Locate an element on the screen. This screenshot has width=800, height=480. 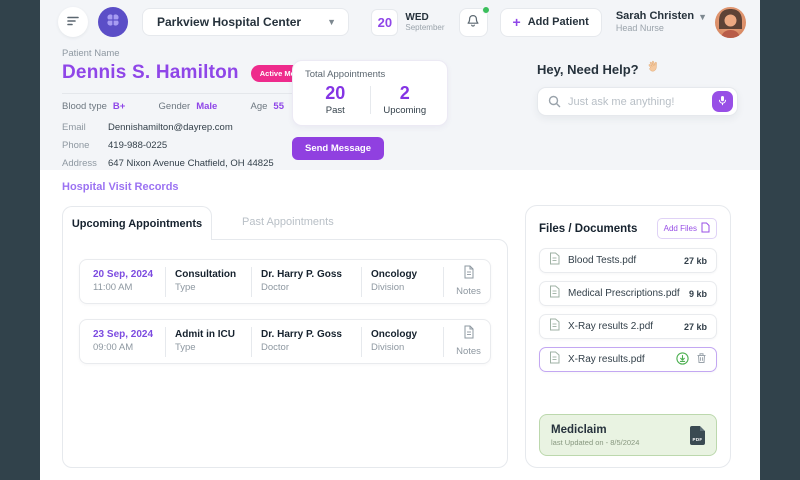
delete-button is located at coordinates (701, 359).